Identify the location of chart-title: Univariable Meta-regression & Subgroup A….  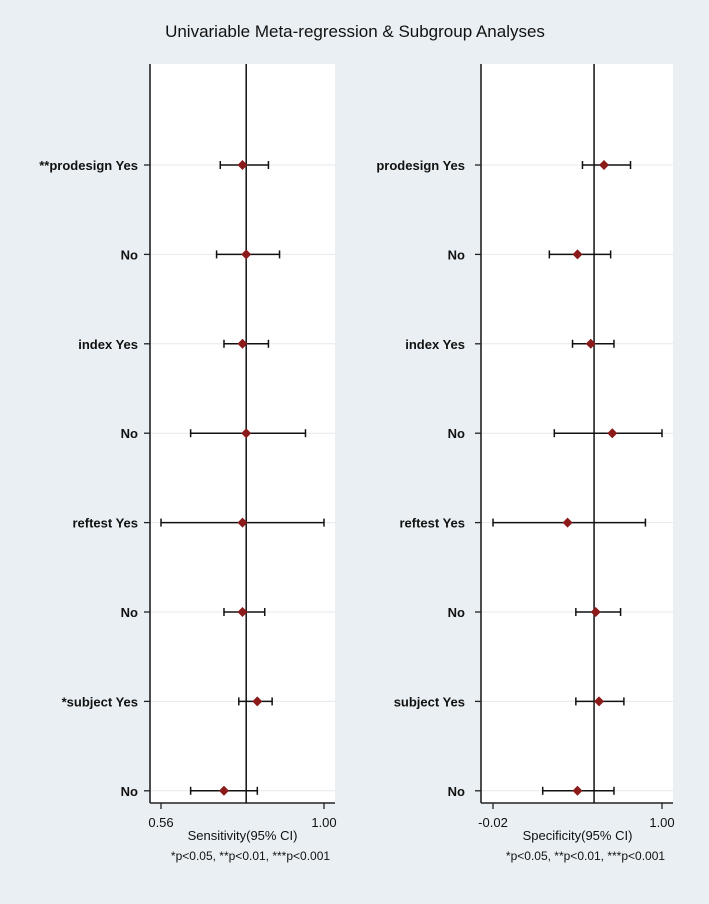
(355, 31).